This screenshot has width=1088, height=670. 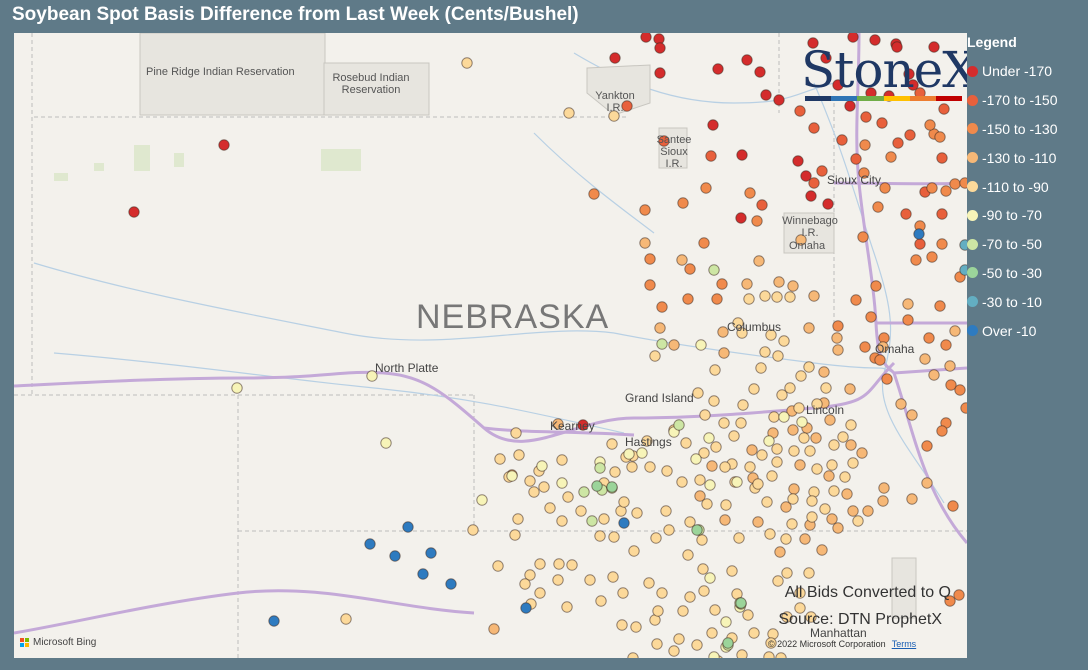 What do you see at coordinates (1027, 273) in the screenshot?
I see `legend-item: -50 to -30` at bounding box center [1027, 273].